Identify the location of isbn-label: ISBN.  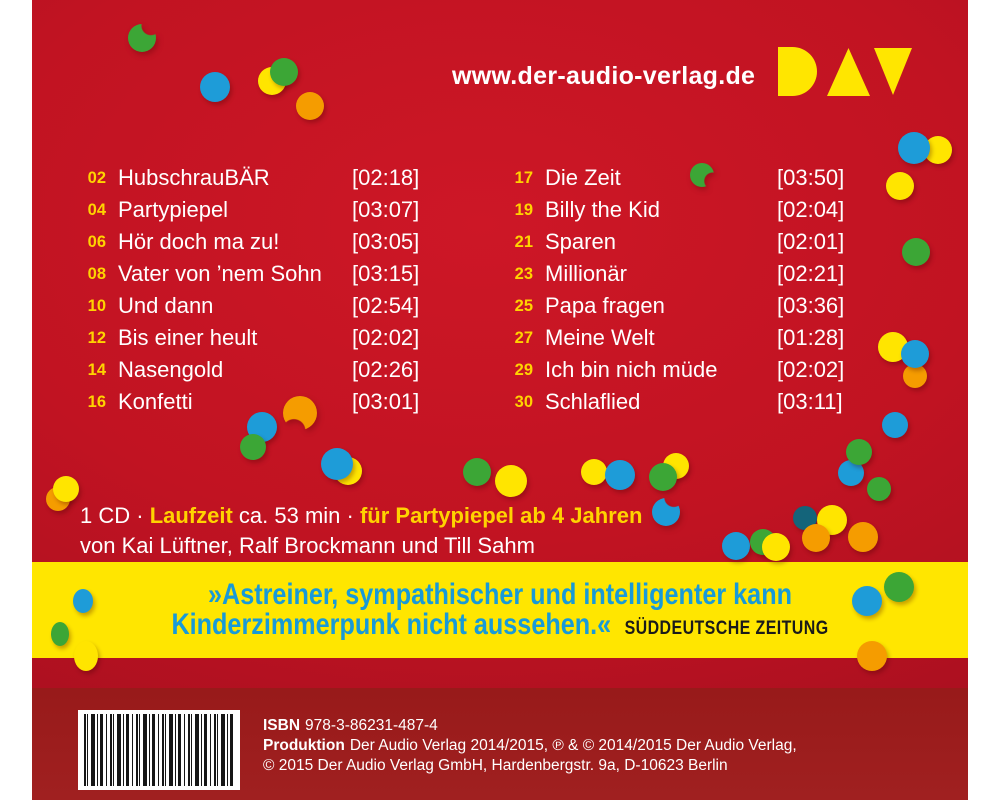
(282, 725).